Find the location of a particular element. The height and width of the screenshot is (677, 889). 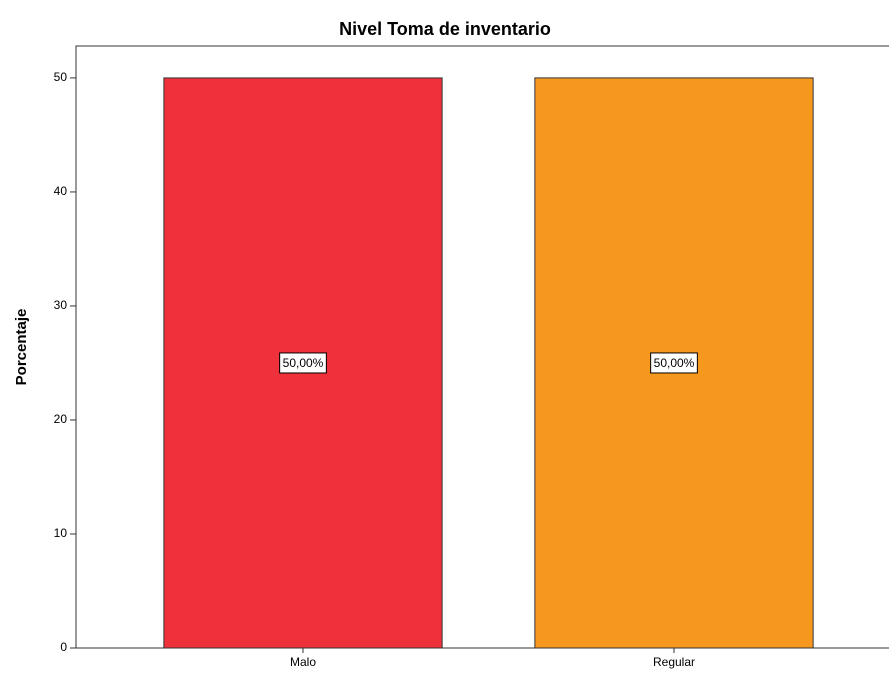

y-axis-label: Porcentaje is located at coordinates (21, 347).